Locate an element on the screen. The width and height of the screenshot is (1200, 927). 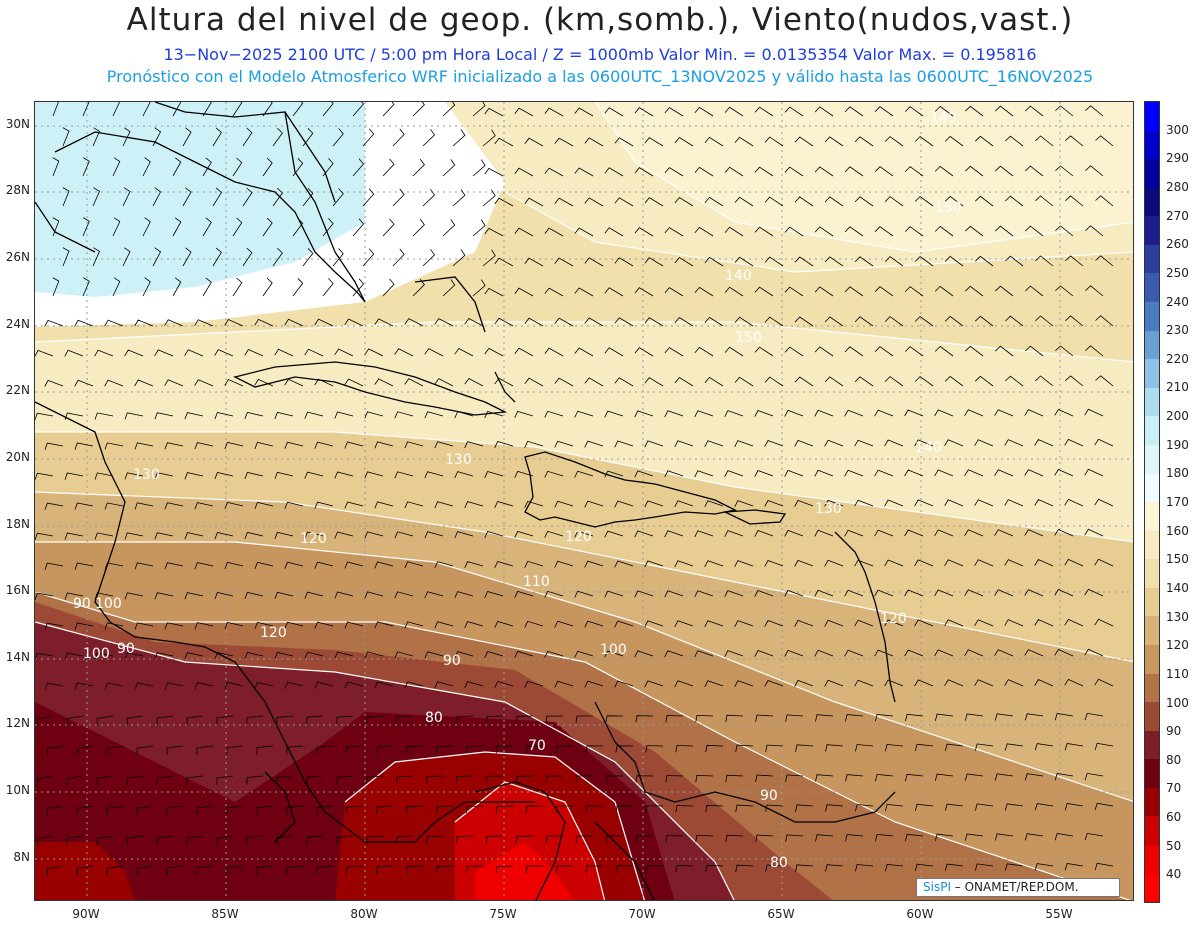
sispi-logo: SisPI is located at coordinates (937, 887).